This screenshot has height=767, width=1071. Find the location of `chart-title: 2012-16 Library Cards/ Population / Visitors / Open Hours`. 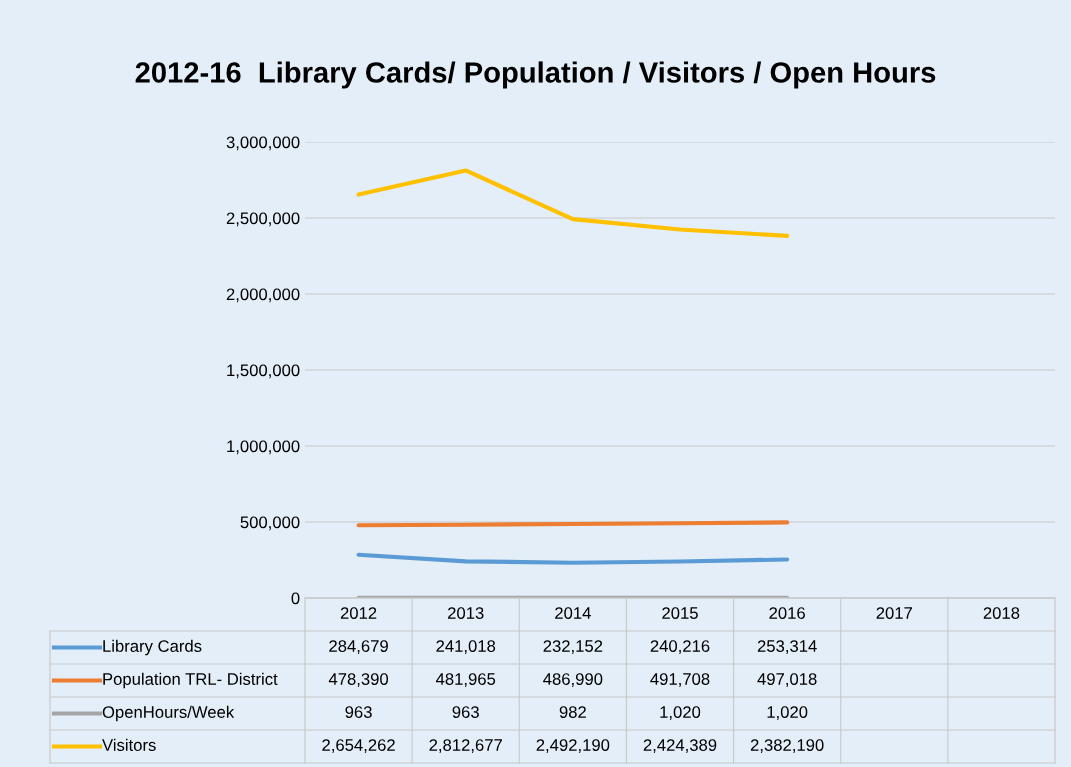

chart-title: 2012-16 Library Cards/ Population / Visitors / Open Hours is located at coordinates (535, 75).